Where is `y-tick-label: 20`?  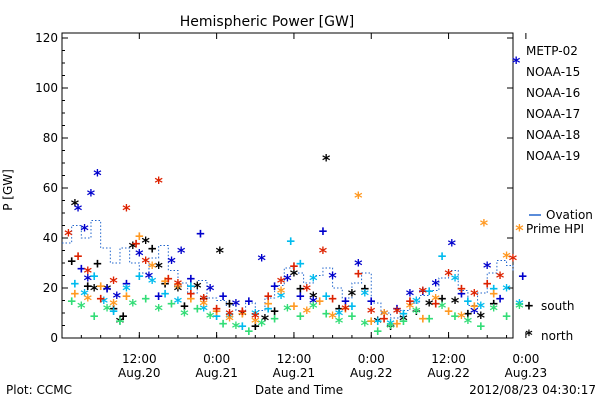 y-tick-label: 20 is located at coordinates (50, 288).